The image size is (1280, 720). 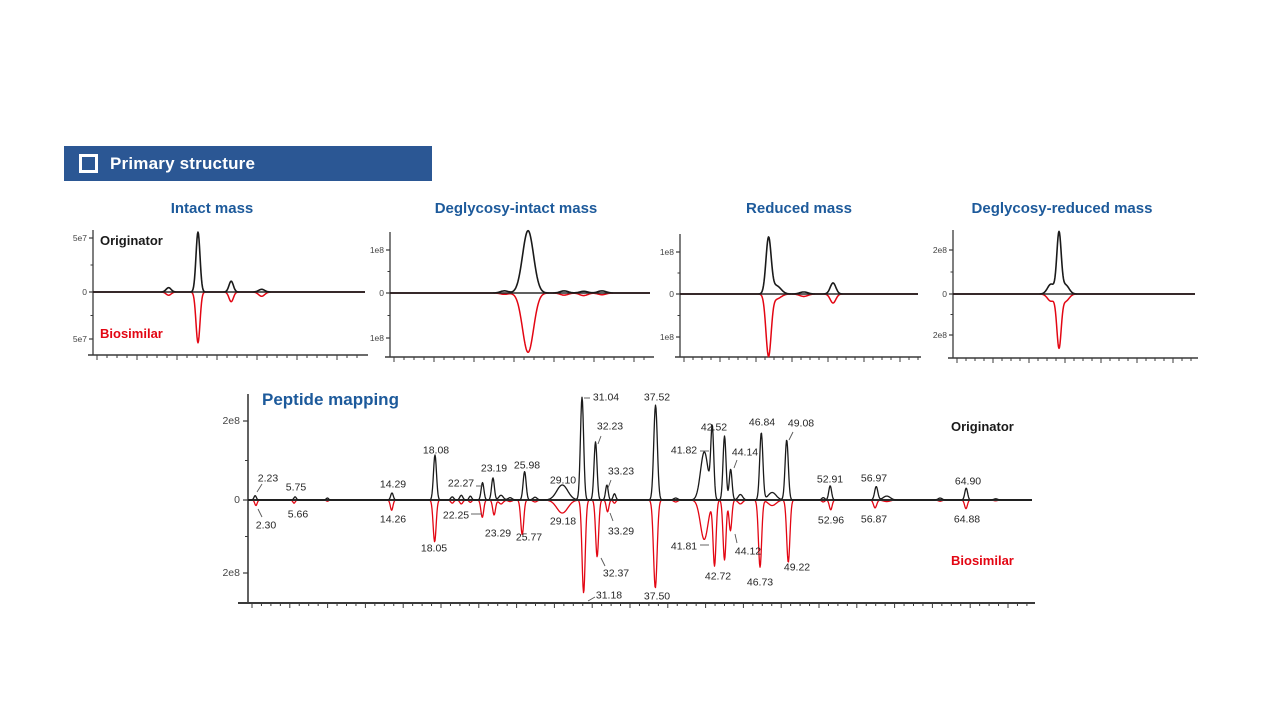 I want to click on peptide-mapping-peak-label-bottom: 46.73, so click(x=760, y=583).